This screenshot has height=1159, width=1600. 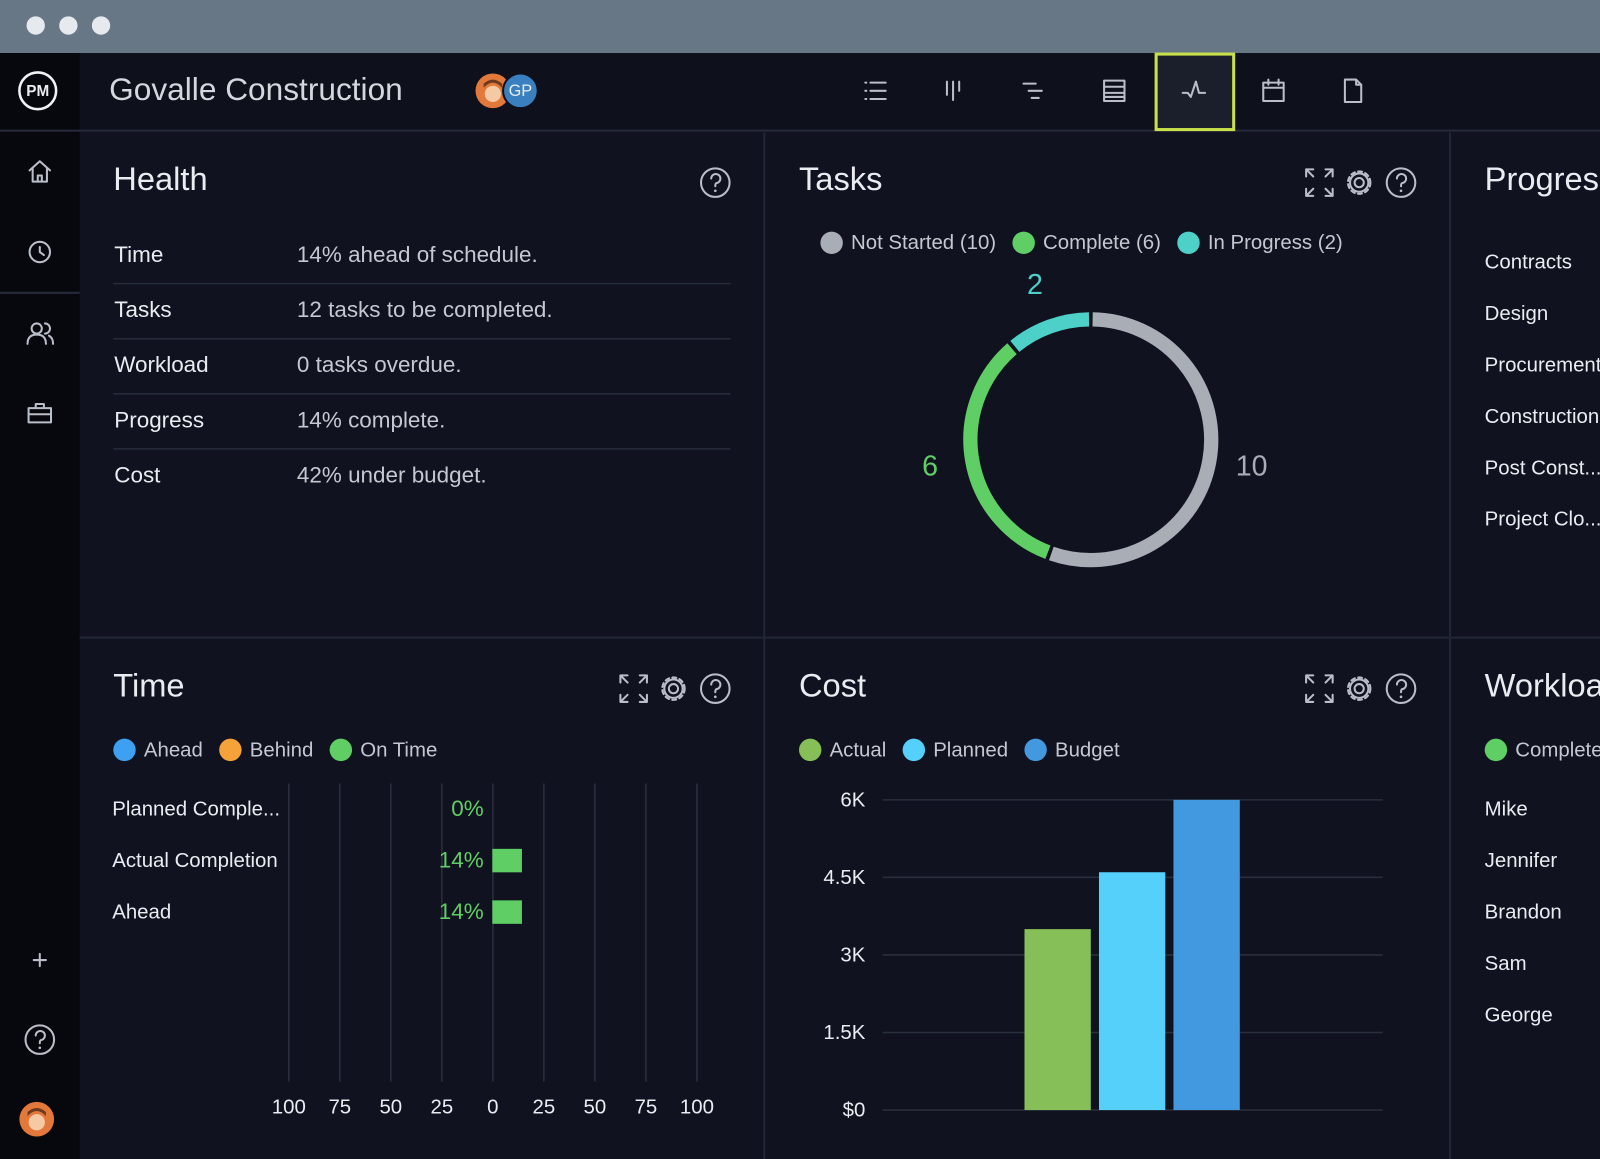 I want to click on value-label: 0%, so click(x=467, y=808).